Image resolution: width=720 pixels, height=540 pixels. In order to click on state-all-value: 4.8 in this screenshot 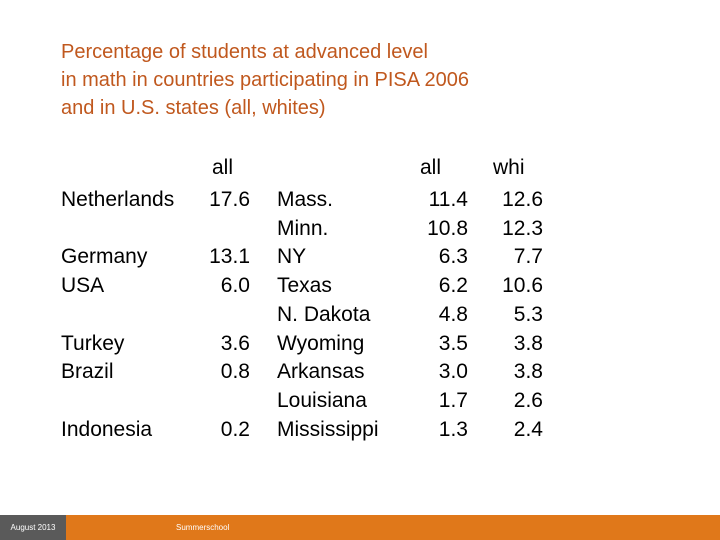, I will do `click(453, 314)`.